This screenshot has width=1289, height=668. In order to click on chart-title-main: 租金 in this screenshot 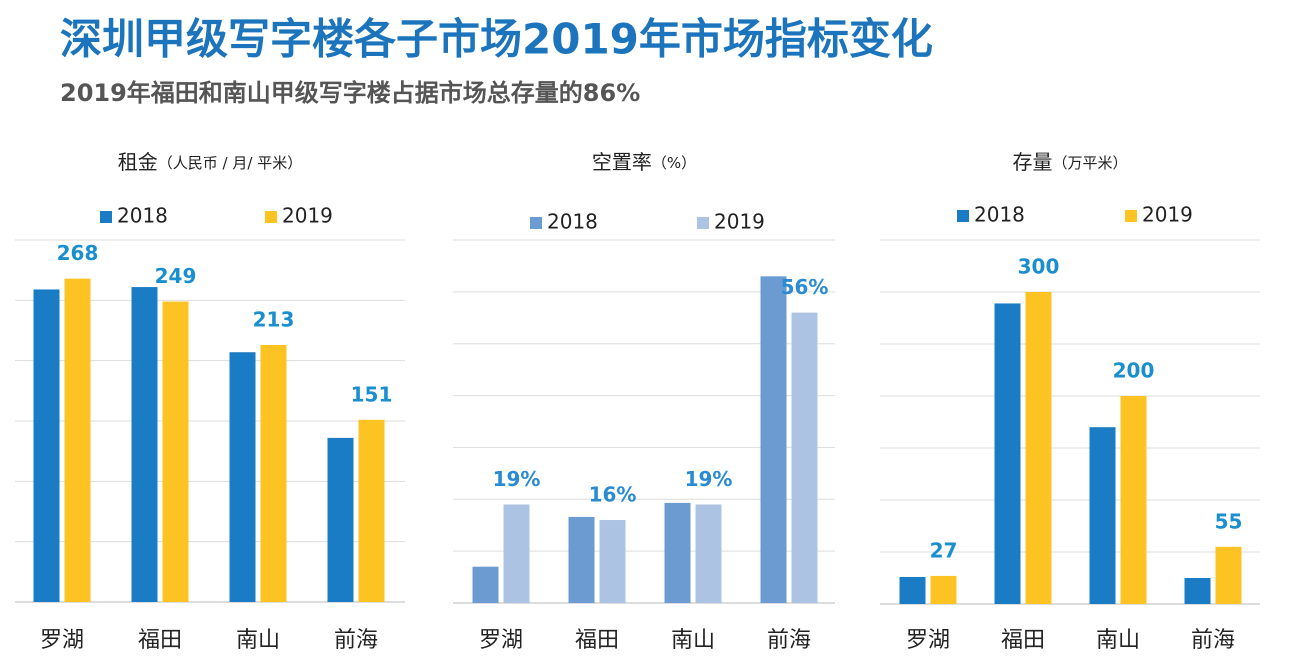, I will do `click(138, 162)`.